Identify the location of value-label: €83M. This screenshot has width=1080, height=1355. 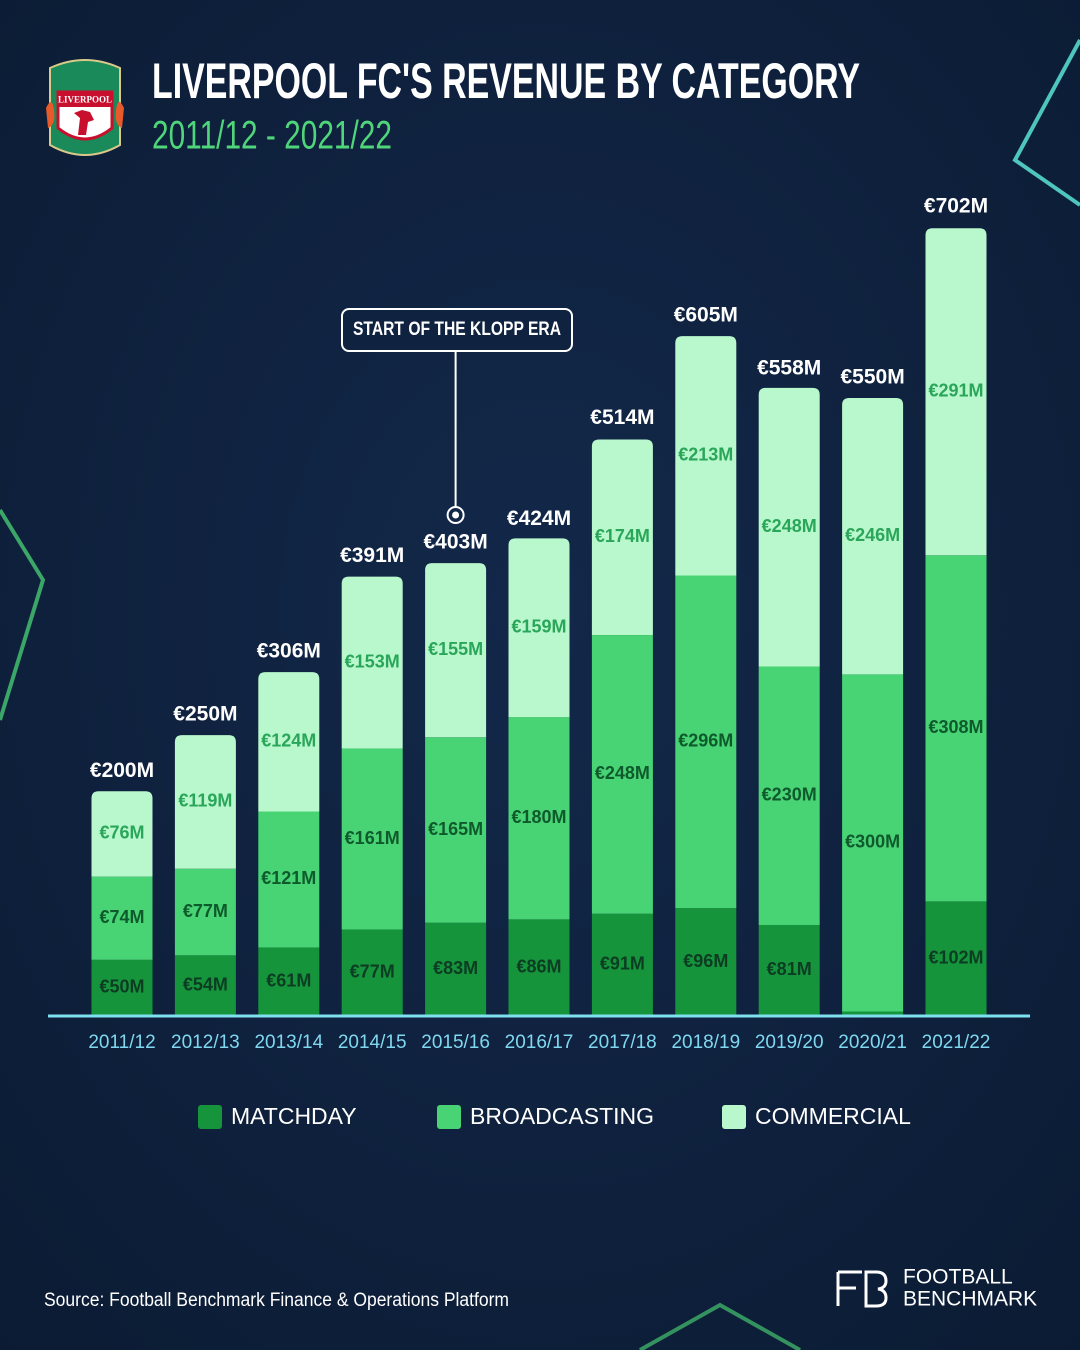
(455, 968).